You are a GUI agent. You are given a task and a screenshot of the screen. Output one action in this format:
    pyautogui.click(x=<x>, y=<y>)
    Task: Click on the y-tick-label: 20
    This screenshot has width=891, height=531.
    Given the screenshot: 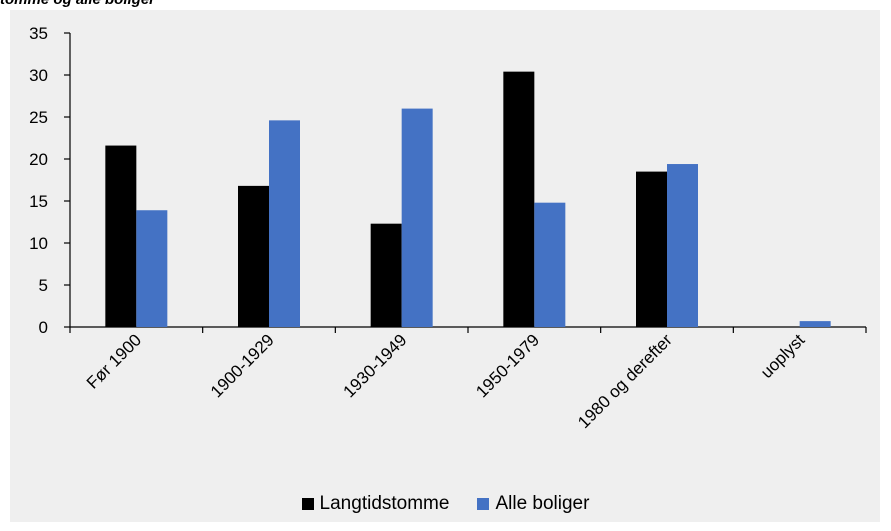 What is the action you would take?
    pyautogui.click(x=38, y=159)
    